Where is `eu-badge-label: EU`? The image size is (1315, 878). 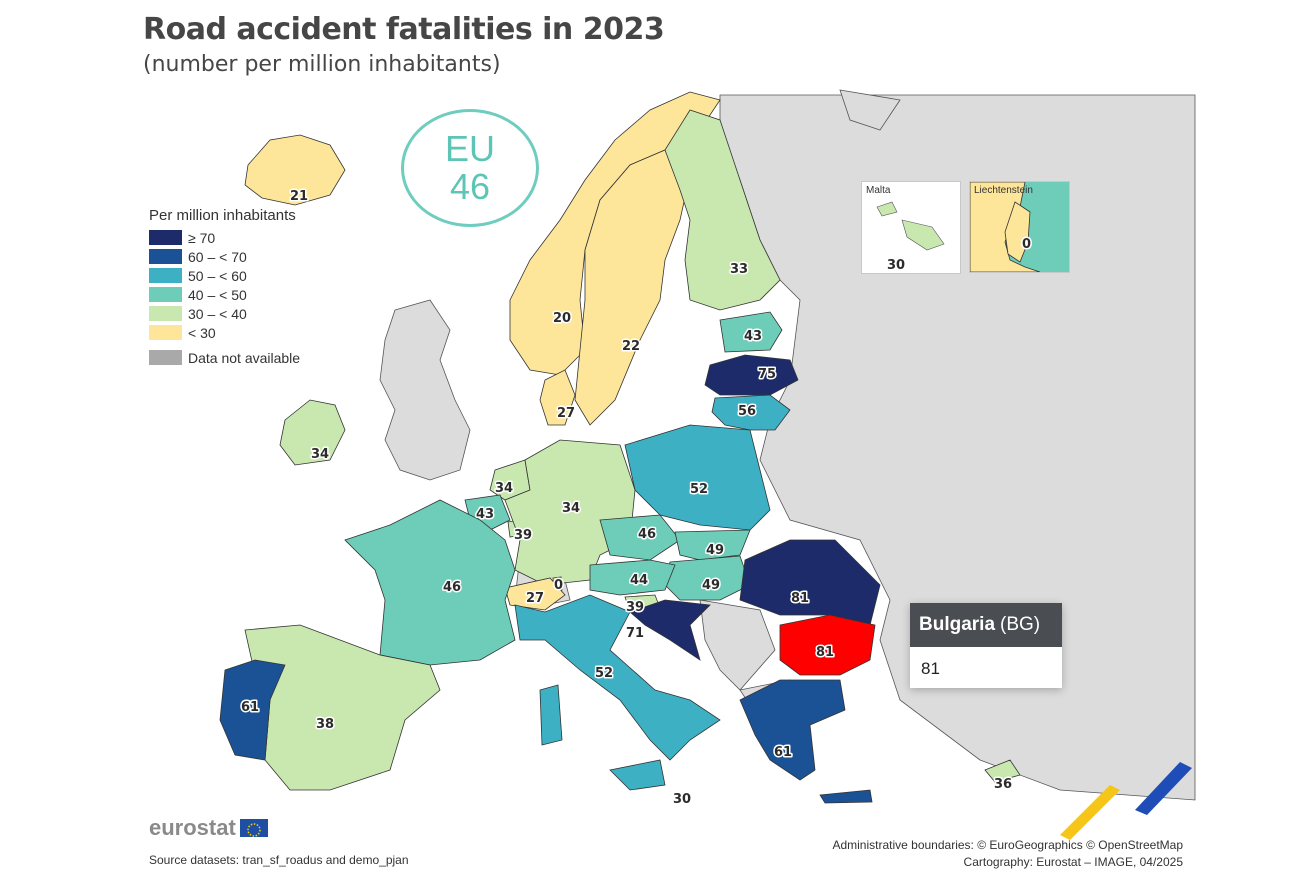 eu-badge-label: EU is located at coordinates (469, 148).